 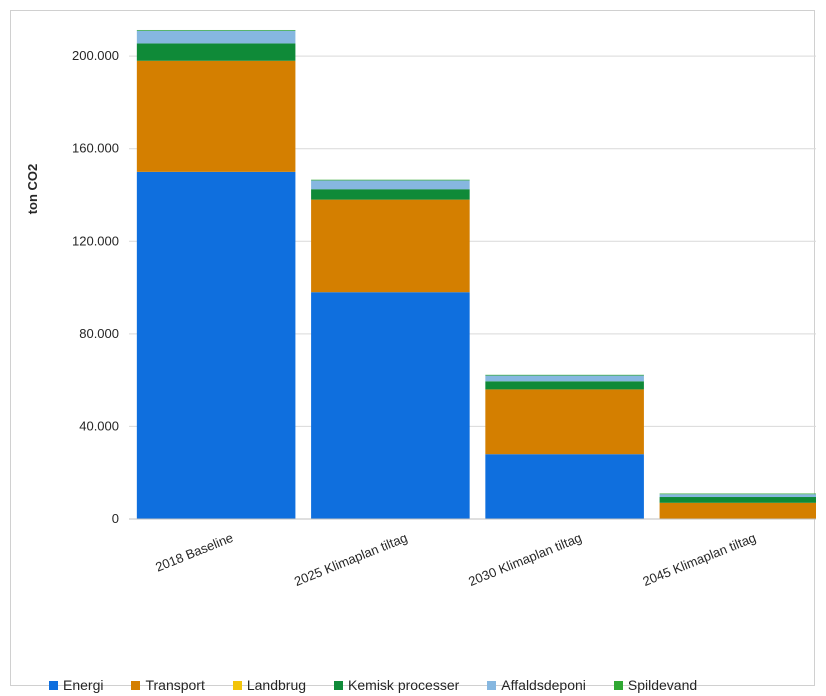 I want to click on x-category-label: 2018 Baseline, so click(x=194, y=552).